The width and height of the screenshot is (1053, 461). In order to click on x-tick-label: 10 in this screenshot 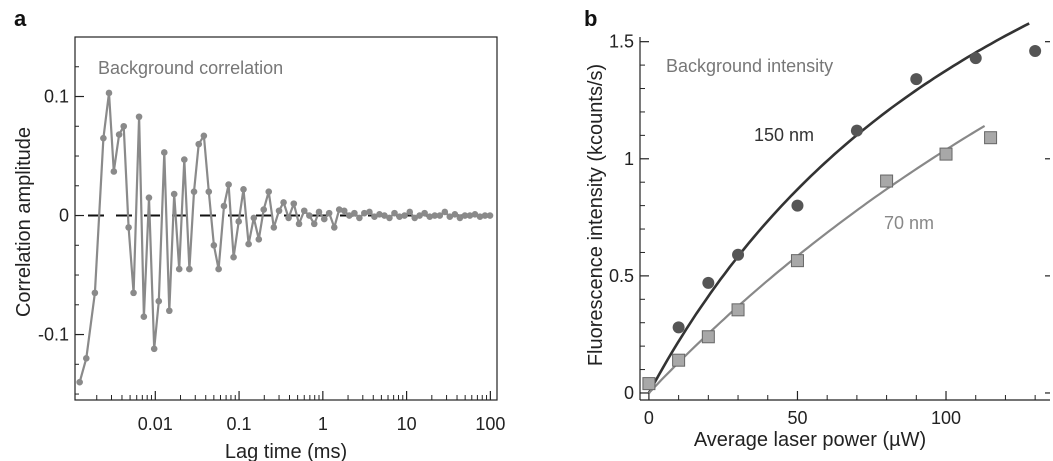, I will do `click(407, 424)`.